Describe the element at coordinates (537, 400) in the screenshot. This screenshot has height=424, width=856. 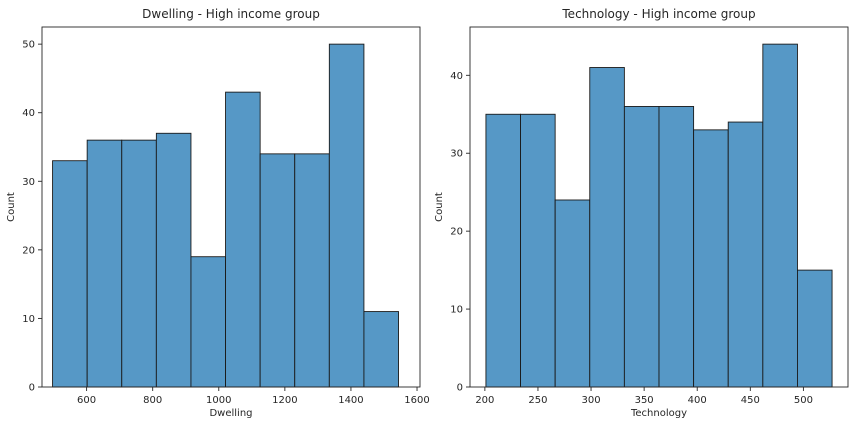
I see `x-tick-label: 250` at that location.